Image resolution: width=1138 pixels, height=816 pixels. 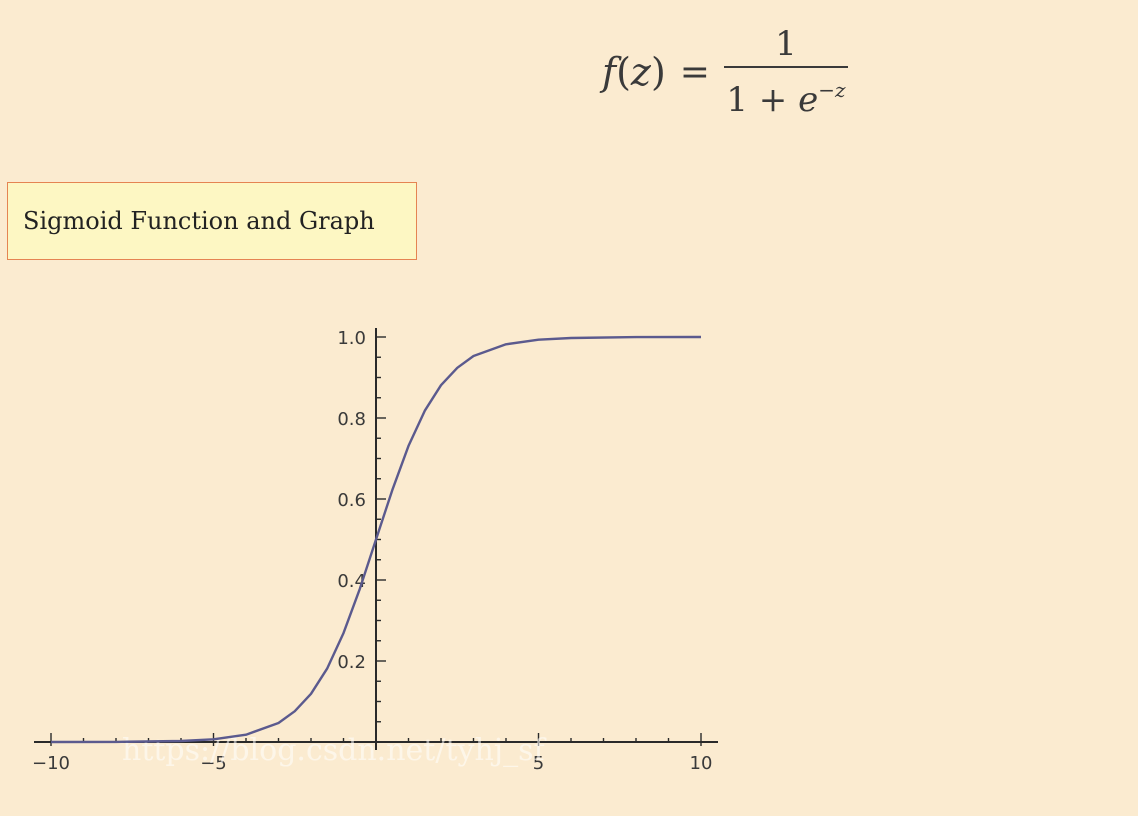 I want to click on formula-denominator: 1 + e−z, so click(x=785, y=95).